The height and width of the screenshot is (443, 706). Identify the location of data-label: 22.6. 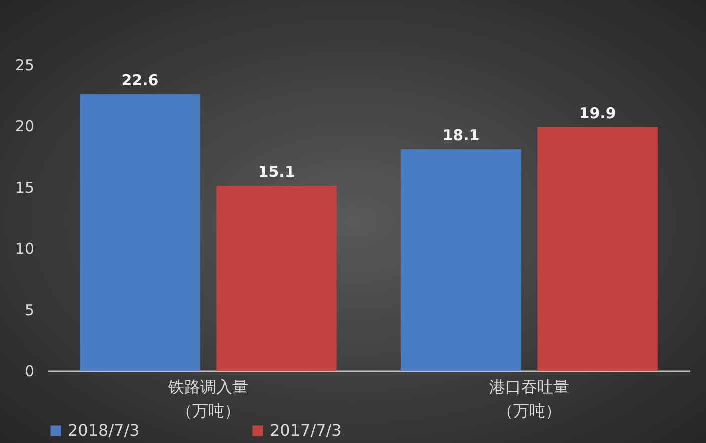
(140, 80).